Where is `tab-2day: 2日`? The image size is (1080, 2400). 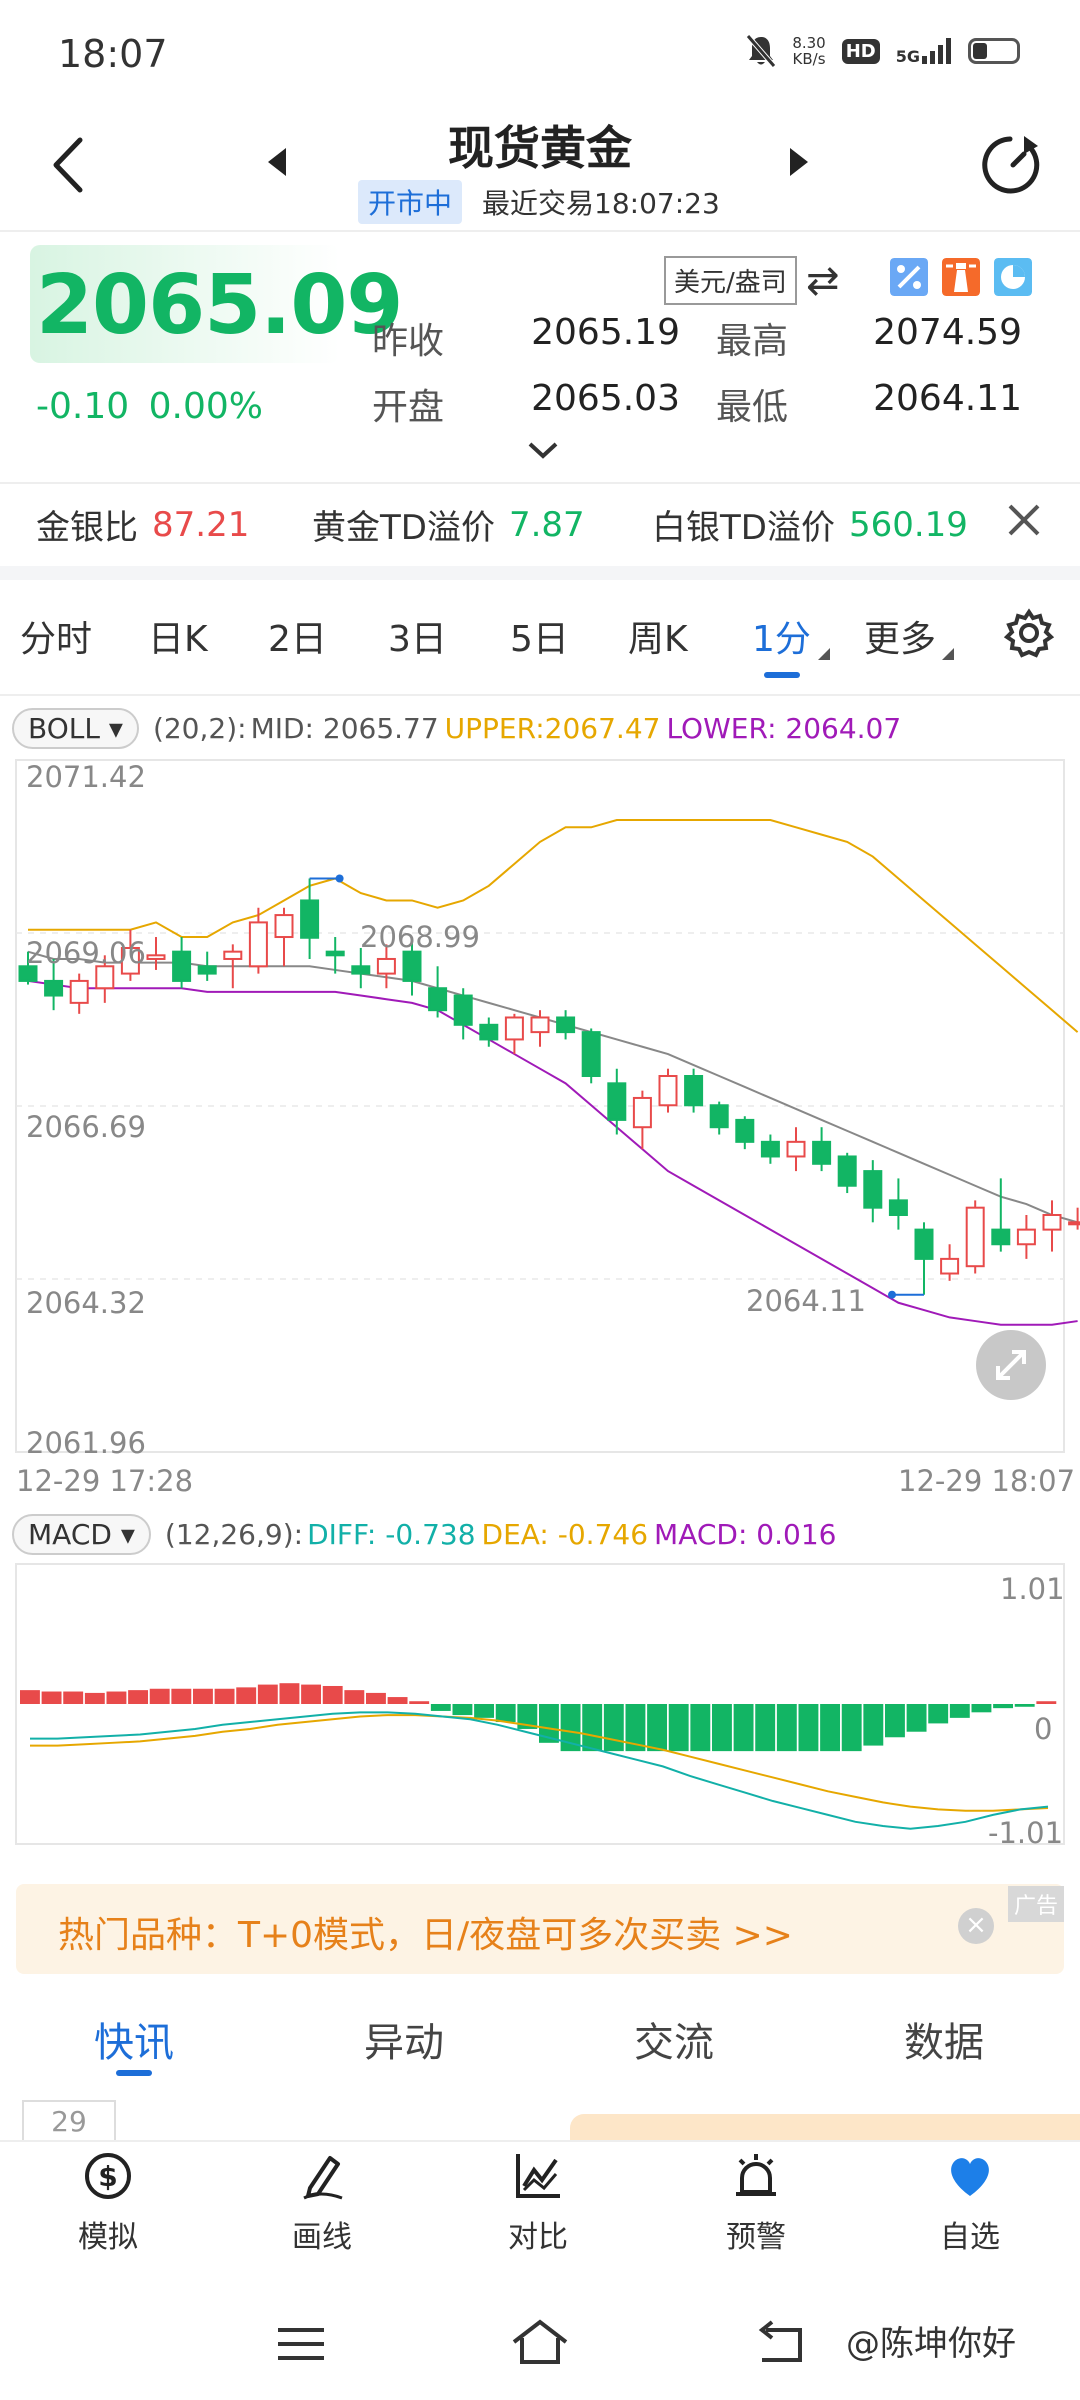 tab-2day: 2日 is located at coordinates (297, 639).